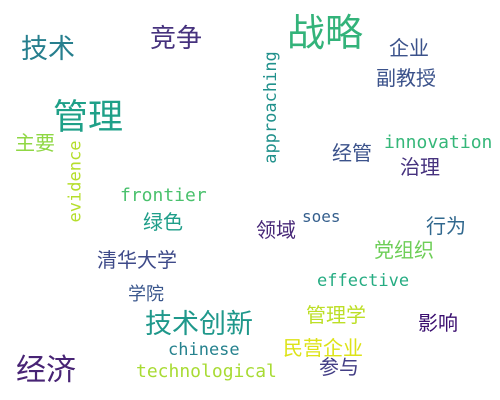 Image resolution: width=500 pixels, height=400 pixels. Describe the element at coordinates (163, 195) in the screenshot. I see `cloud-word: frontier` at that location.